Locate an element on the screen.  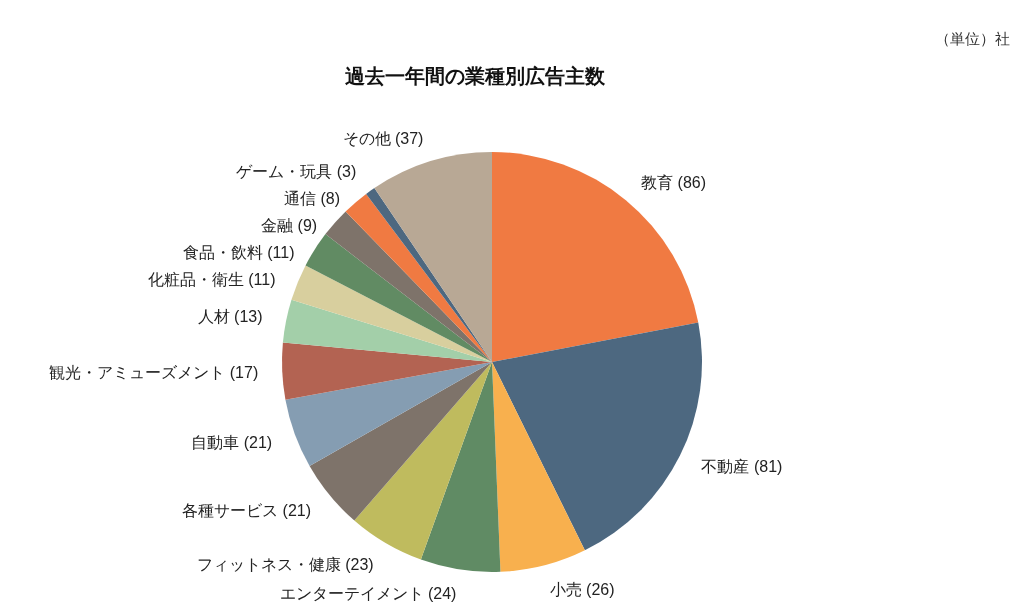
label: 人材 (13) is located at coordinates (230, 317).